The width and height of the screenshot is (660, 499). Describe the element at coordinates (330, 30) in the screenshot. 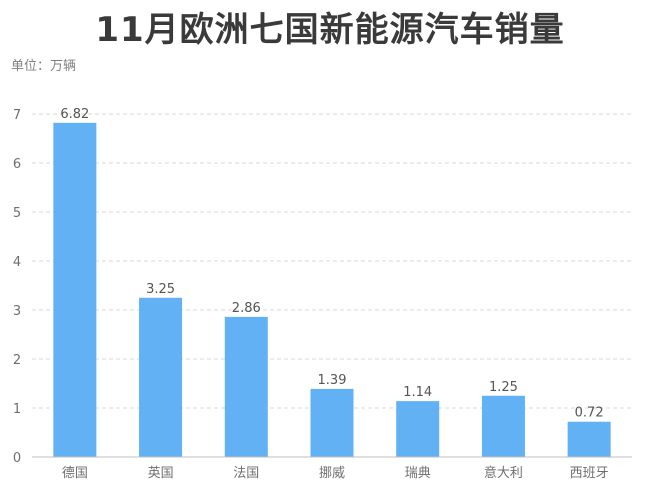

I see `chart-title: 11月欧洲七国新能源汽车销量` at that location.